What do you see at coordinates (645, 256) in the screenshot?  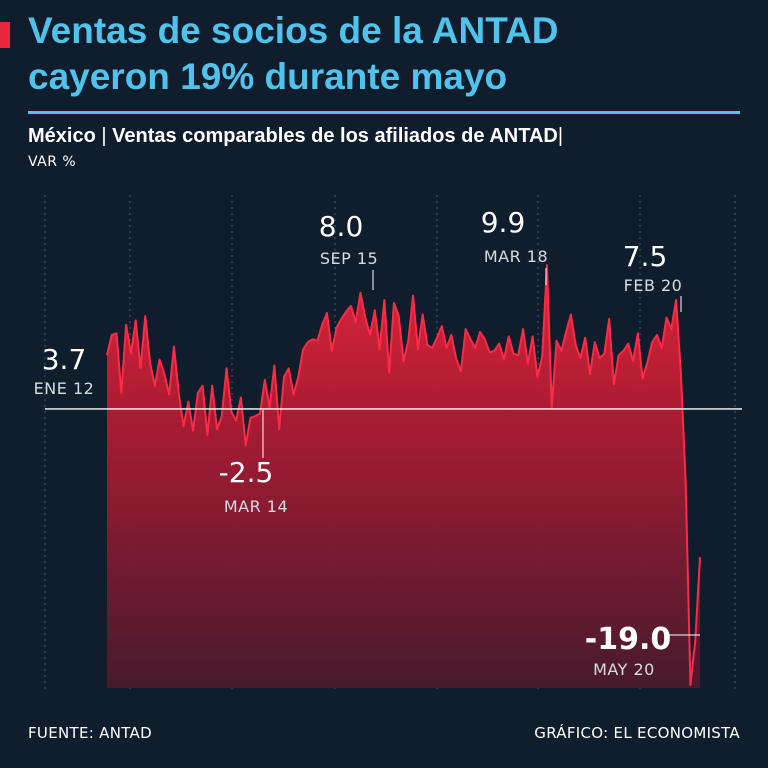 I see `annotation-value: 7.5` at bounding box center [645, 256].